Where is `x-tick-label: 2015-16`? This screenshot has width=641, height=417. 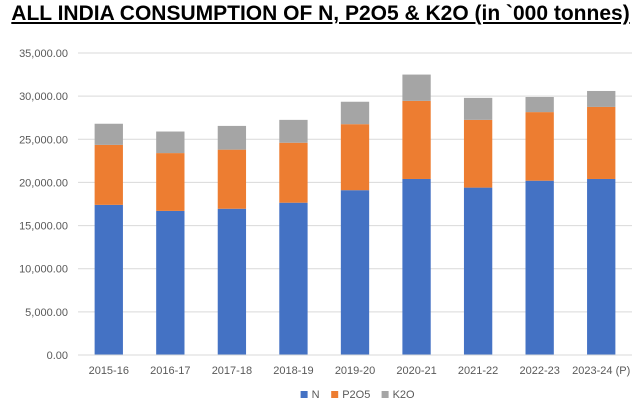
x-tick-label: 2015-16 is located at coordinates (109, 371).